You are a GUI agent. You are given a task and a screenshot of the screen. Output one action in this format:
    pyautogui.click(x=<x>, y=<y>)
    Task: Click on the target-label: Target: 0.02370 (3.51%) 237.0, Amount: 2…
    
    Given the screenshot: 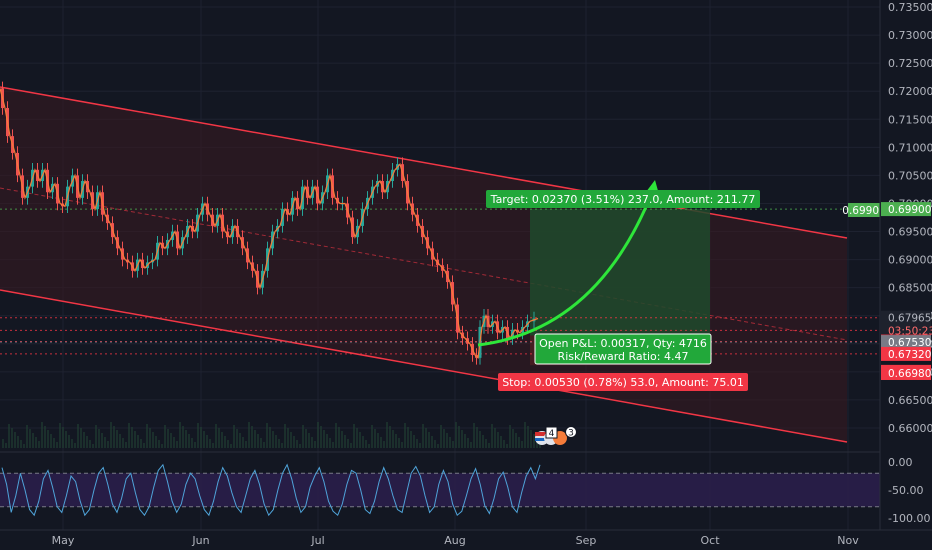 What is the action you would take?
    pyautogui.click(x=623, y=199)
    